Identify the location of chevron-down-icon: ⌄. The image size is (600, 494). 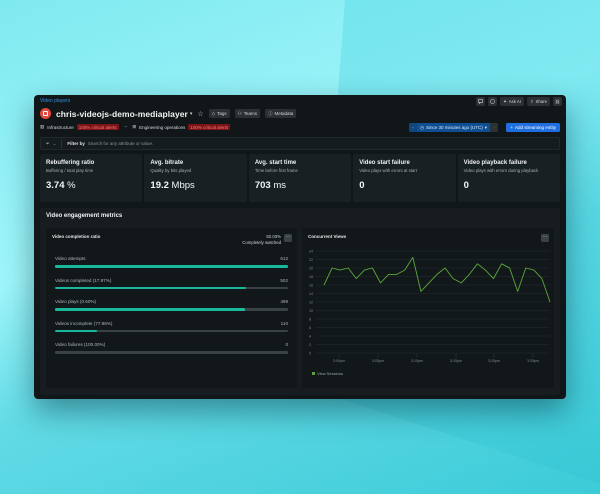
(54, 143).